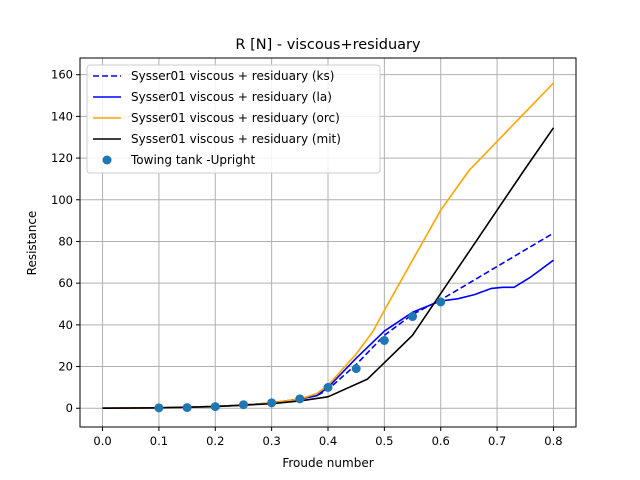  What do you see at coordinates (328, 441) in the screenshot?
I see `x-tick-label: 0.4` at bounding box center [328, 441].